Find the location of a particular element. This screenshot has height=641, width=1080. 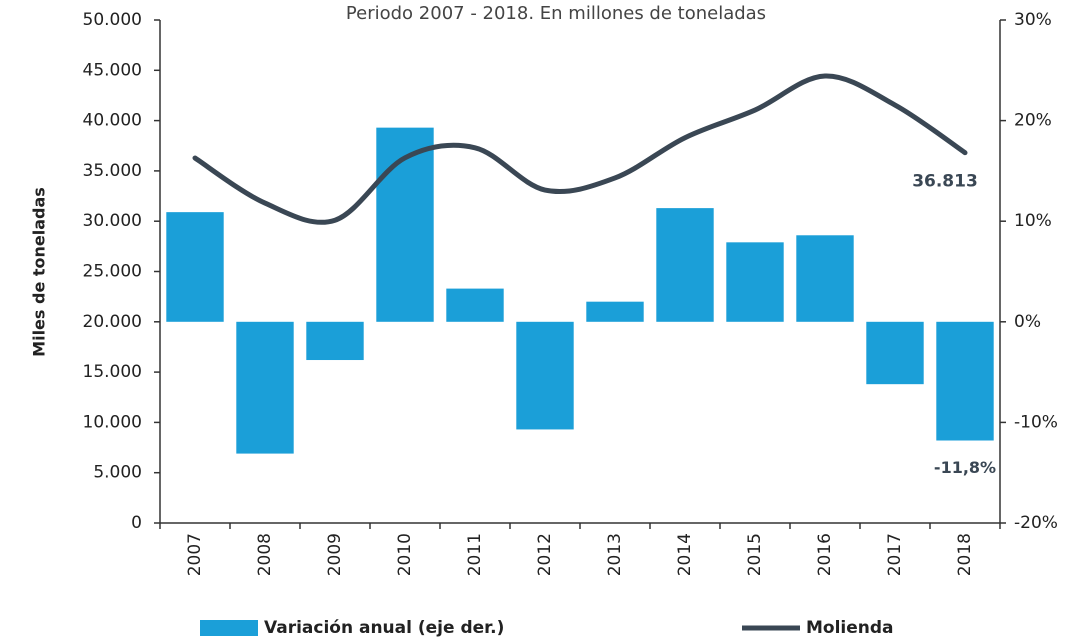

x-tick-label: 2016 is located at coordinates (825, 554).